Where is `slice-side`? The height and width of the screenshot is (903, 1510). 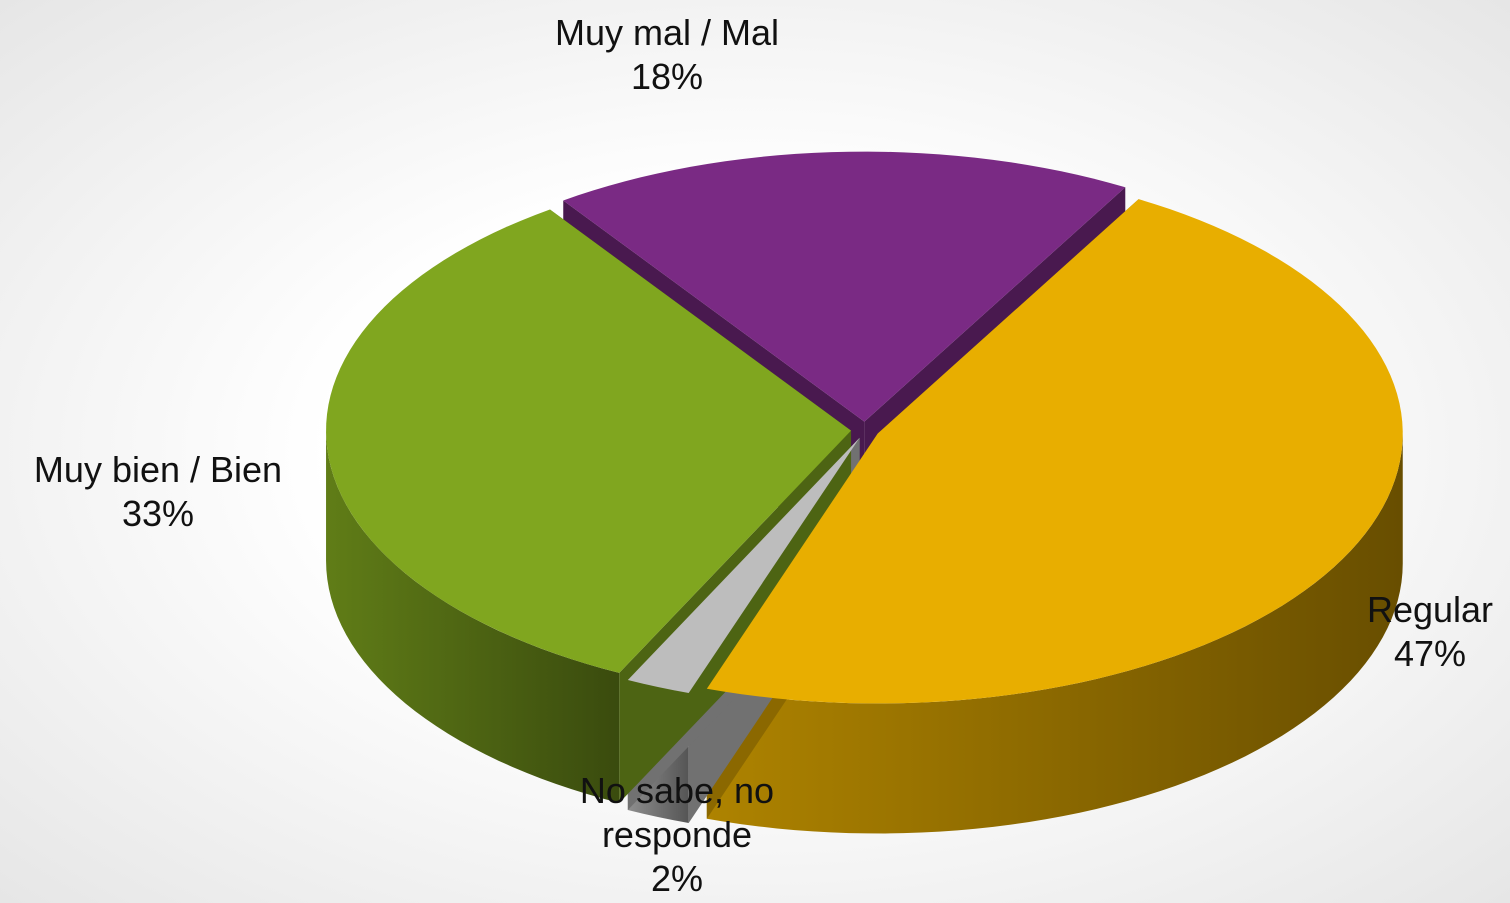 slice-side is located at coordinates (473, 616).